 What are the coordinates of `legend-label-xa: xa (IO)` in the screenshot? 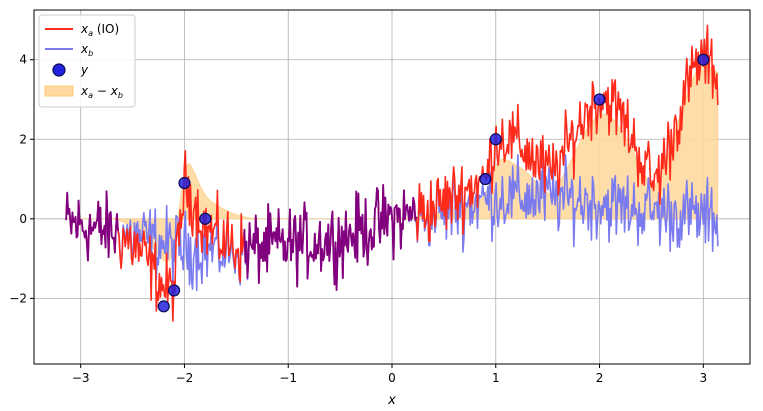 It's located at (99, 30).